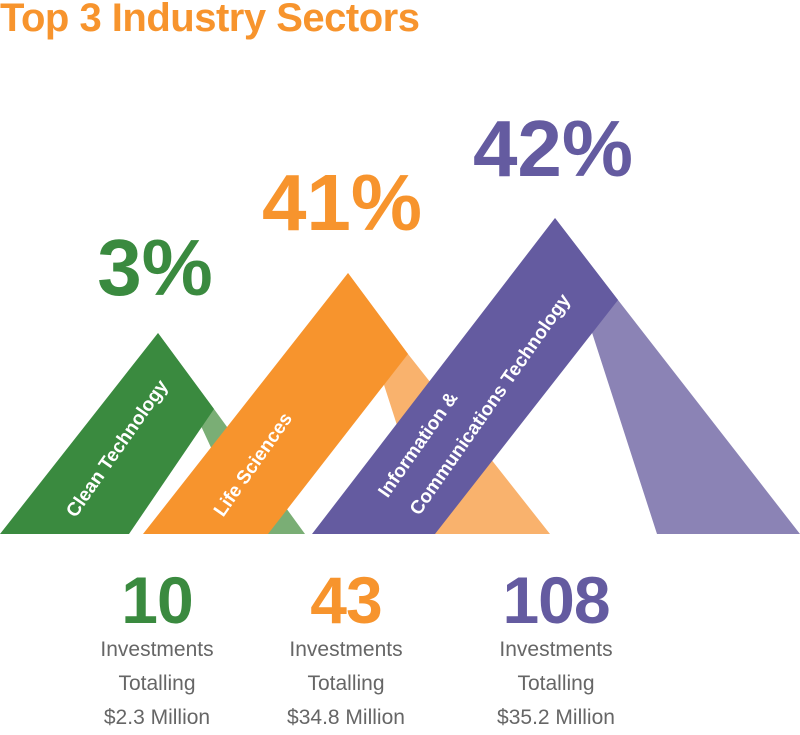 This screenshot has width=800, height=735. What do you see at coordinates (553, 148) in the screenshot?
I see `percent-label-ict: 42%` at bounding box center [553, 148].